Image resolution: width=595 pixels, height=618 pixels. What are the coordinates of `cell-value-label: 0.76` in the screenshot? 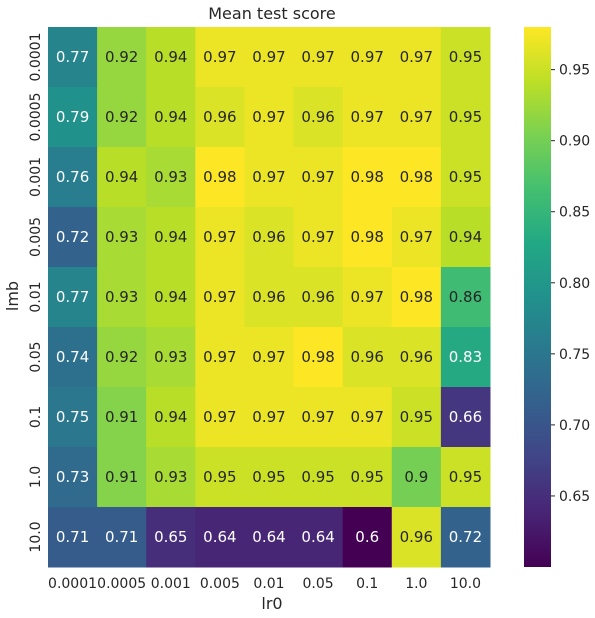 It's located at (72, 177).